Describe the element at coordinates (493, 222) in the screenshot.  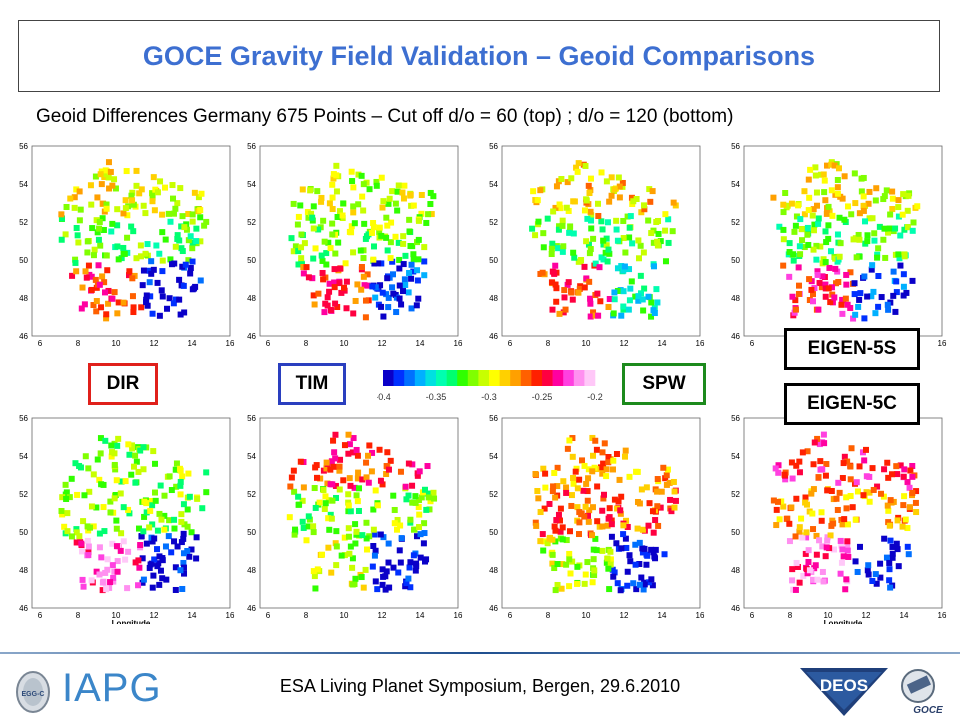
I see `map-y-tick-label: 52` at that location.